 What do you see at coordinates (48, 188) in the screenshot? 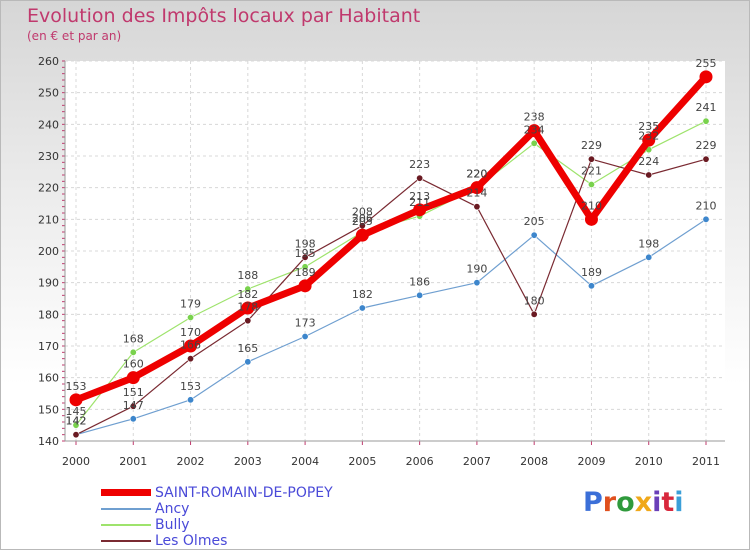
I see `y-tick-label: 220` at bounding box center [48, 188].